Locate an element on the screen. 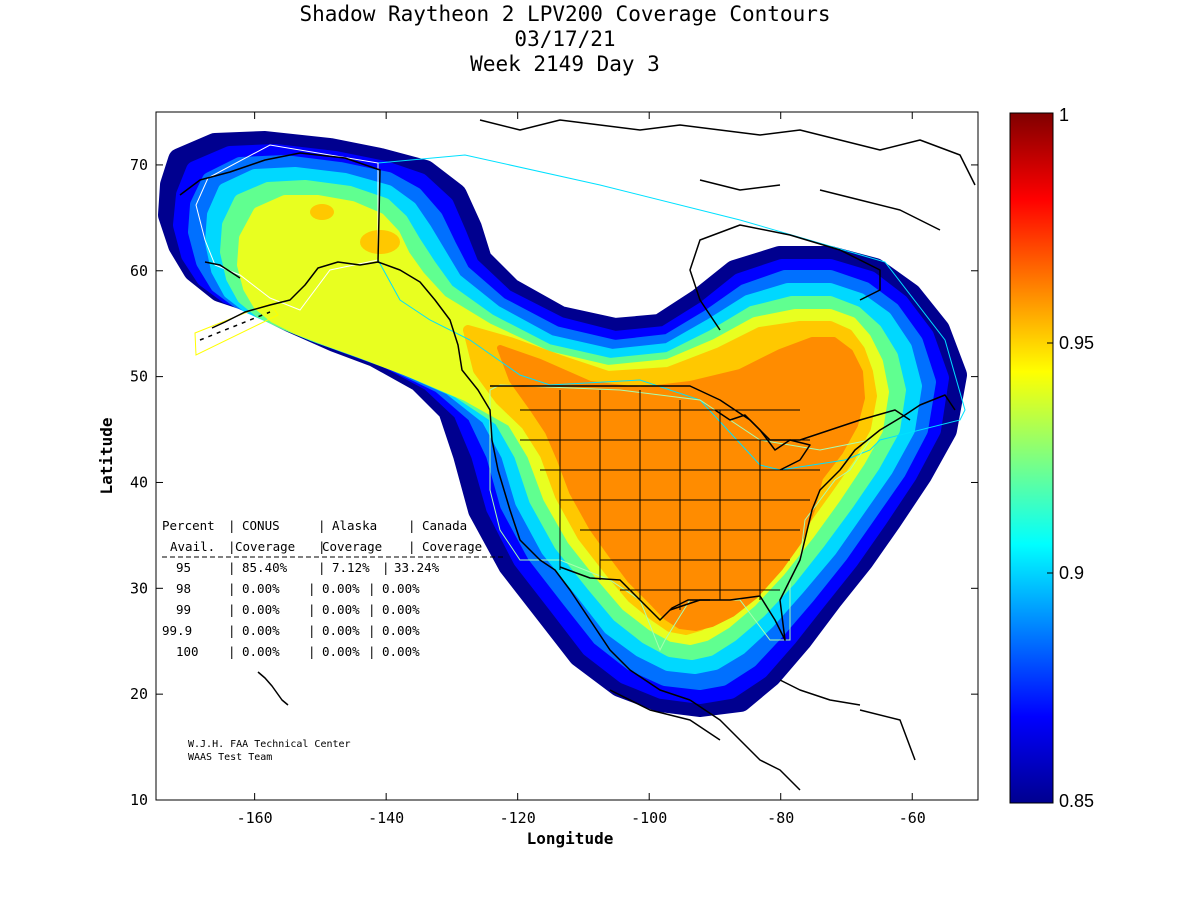 Image resolution: width=1200 pixels, height=900 pixels. stats-row: 99 | 0.00% | 0.00% | 0.00% is located at coordinates (298, 609).